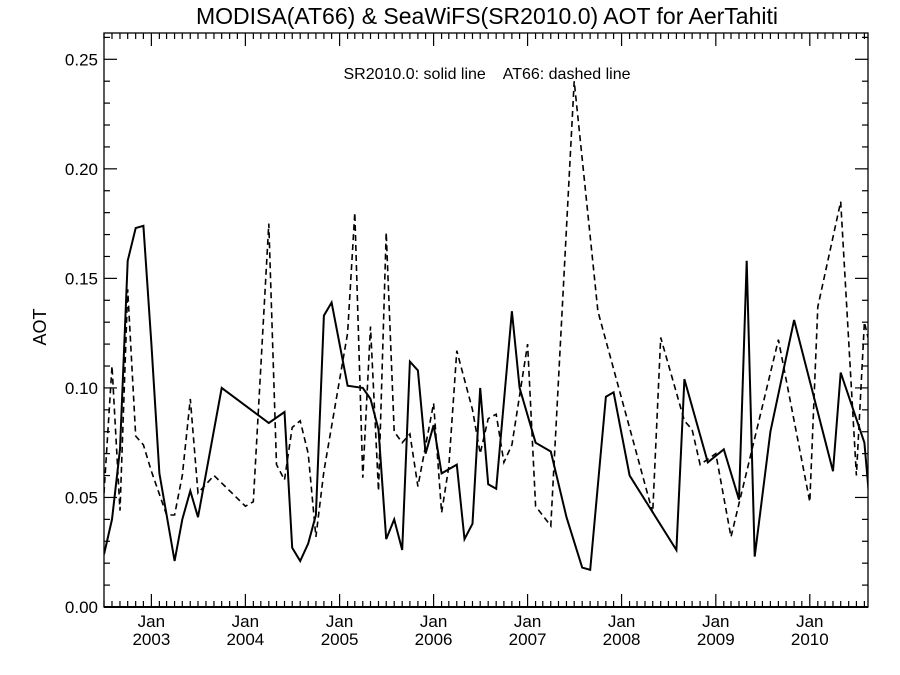 This screenshot has height=675, width=900. What do you see at coordinates (40, 326) in the screenshot?
I see `y-axis-label: AOT` at bounding box center [40, 326].